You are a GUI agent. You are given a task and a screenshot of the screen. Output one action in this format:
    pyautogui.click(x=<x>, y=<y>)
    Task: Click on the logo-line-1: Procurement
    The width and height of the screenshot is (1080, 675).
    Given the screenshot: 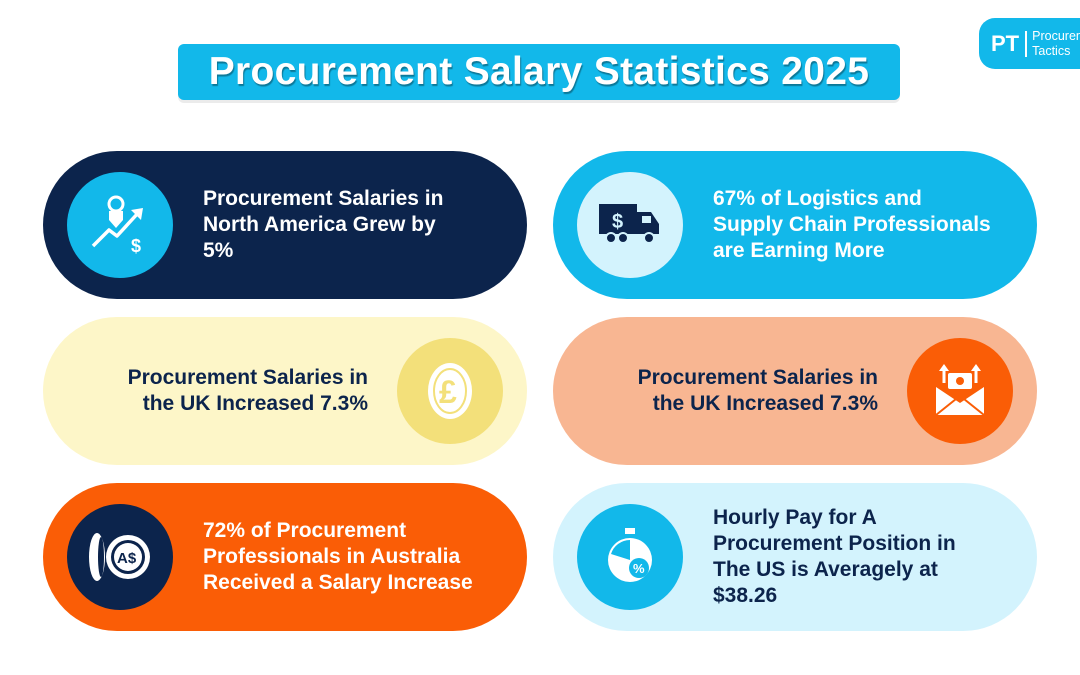 What is the action you would take?
    pyautogui.click(x=1056, y=35)
    